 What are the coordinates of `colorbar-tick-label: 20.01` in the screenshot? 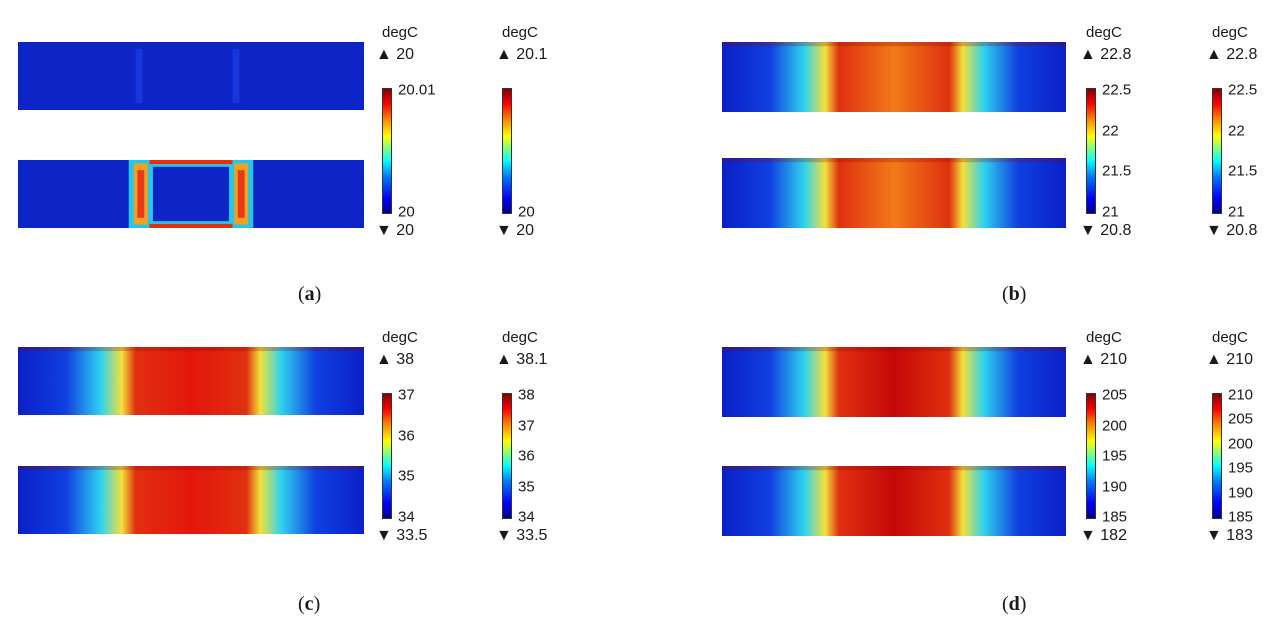 It's located at (417, 90).